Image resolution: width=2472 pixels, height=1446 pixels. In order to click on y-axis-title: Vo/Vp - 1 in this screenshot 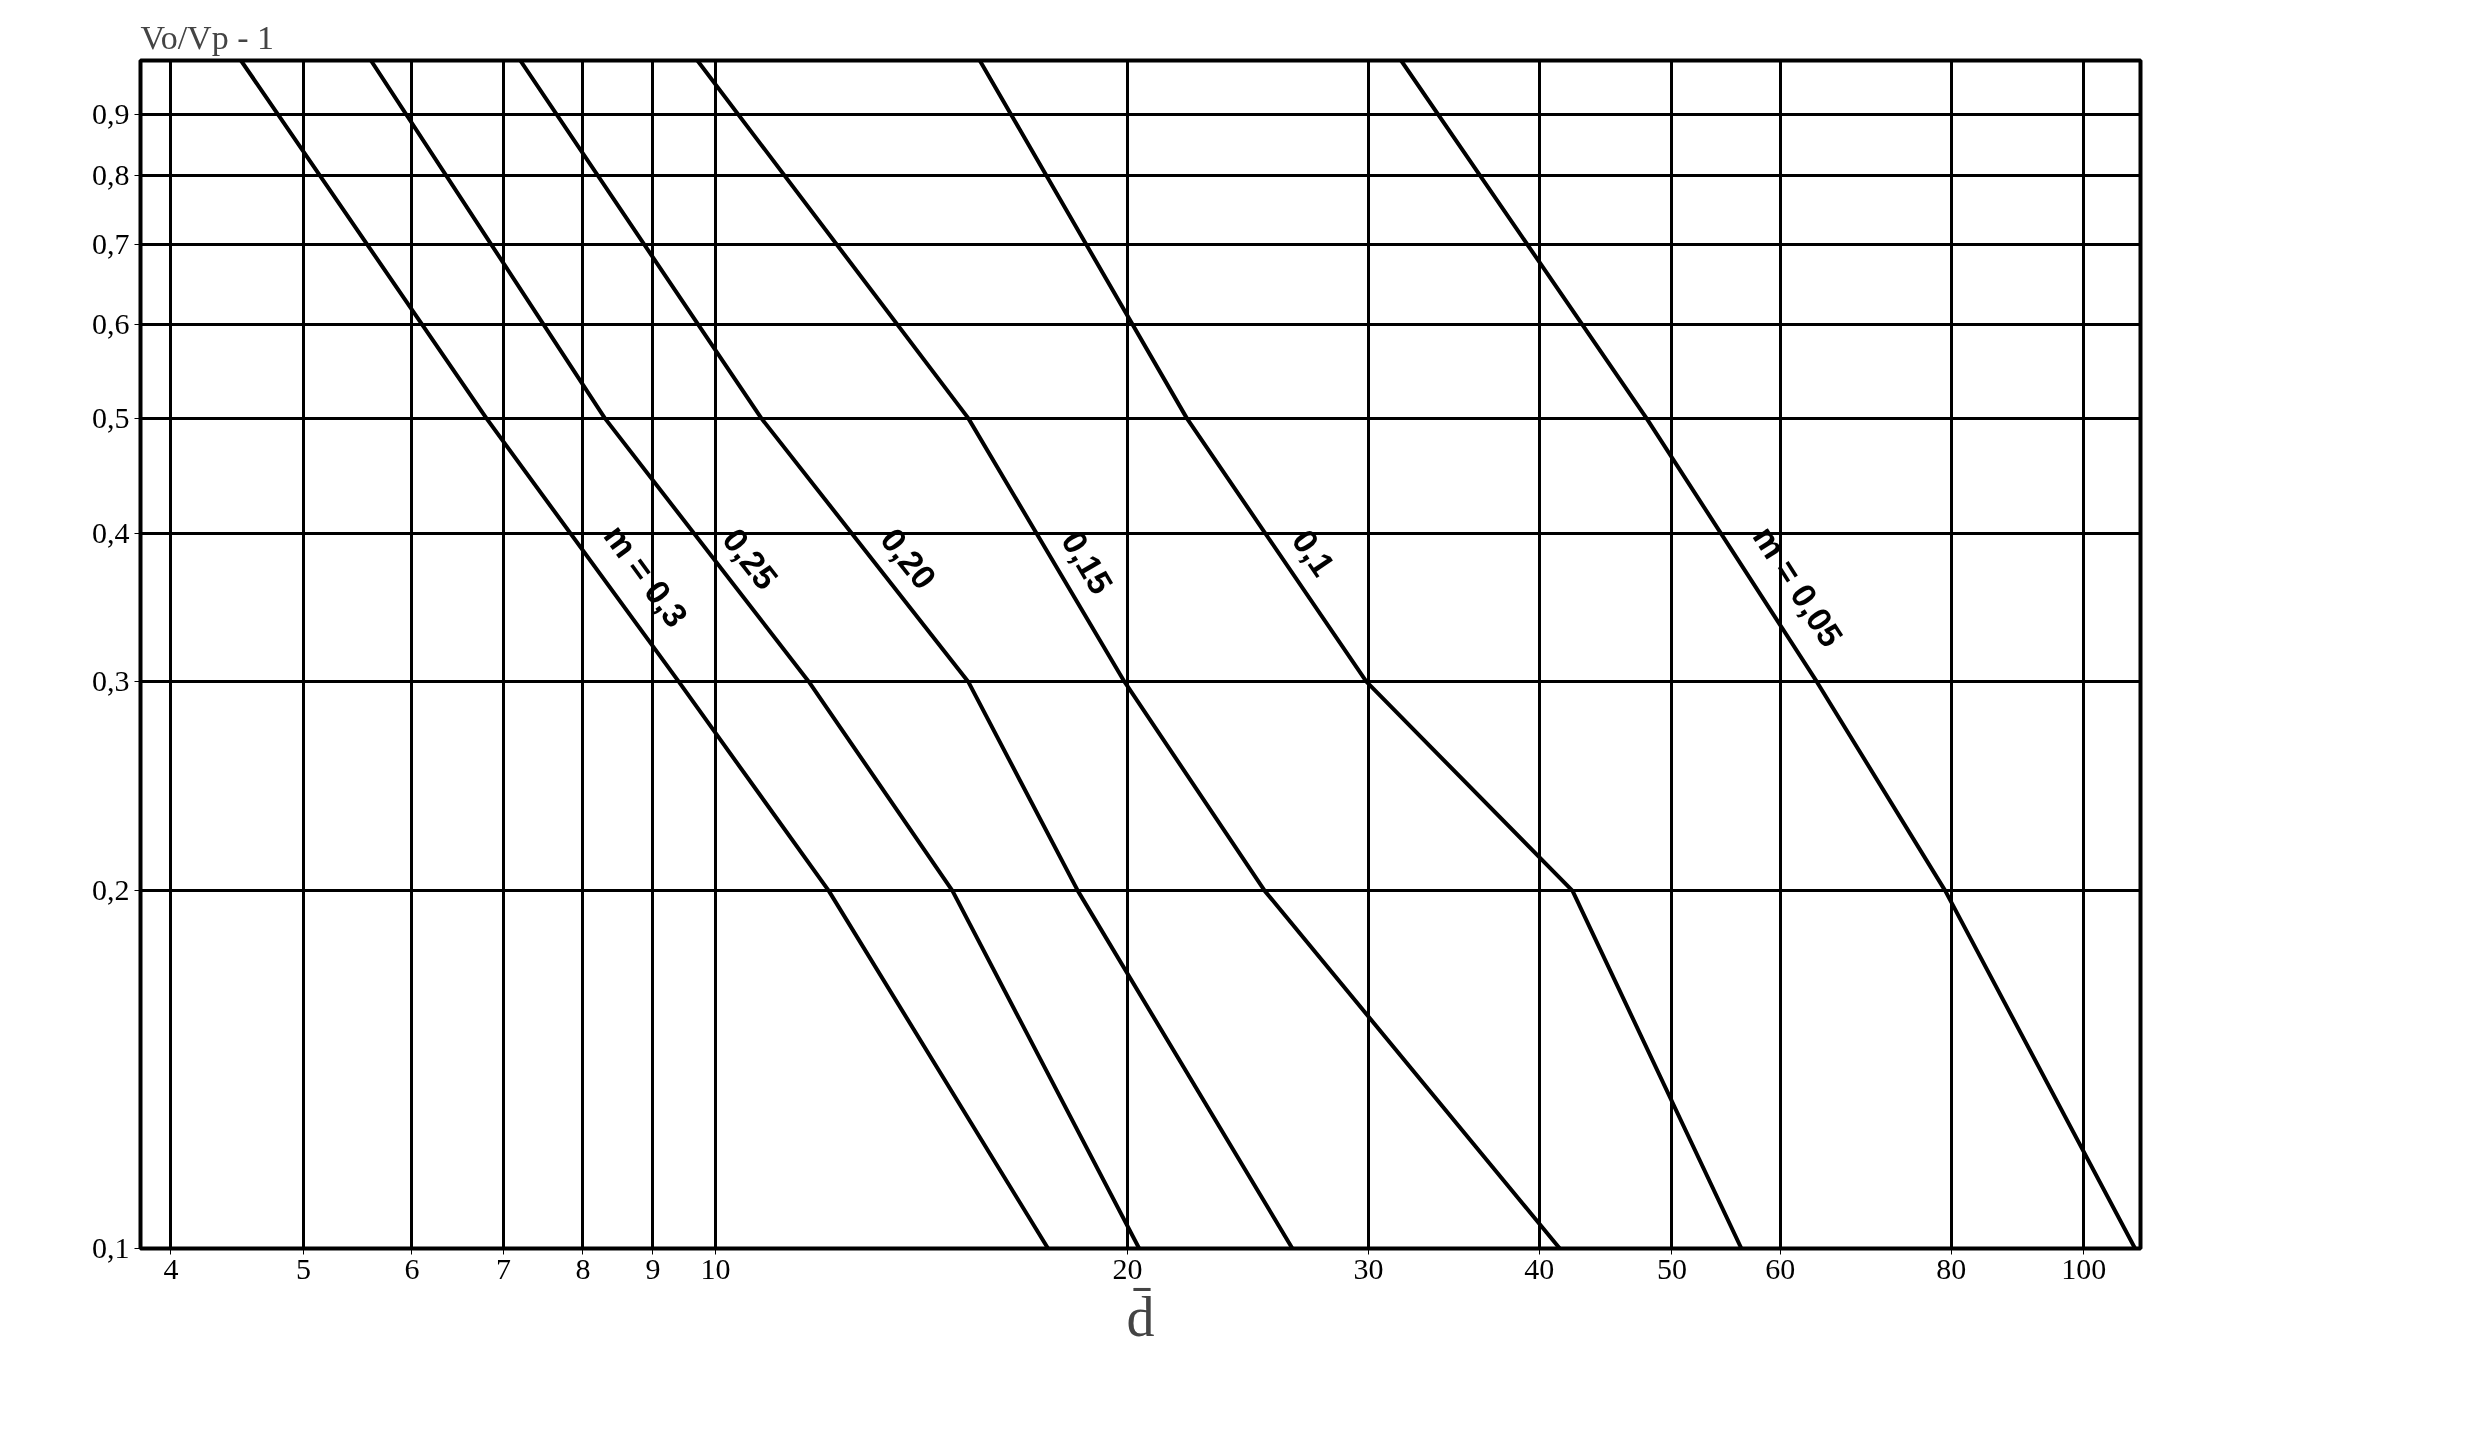, I will do `click(207, 37)`.